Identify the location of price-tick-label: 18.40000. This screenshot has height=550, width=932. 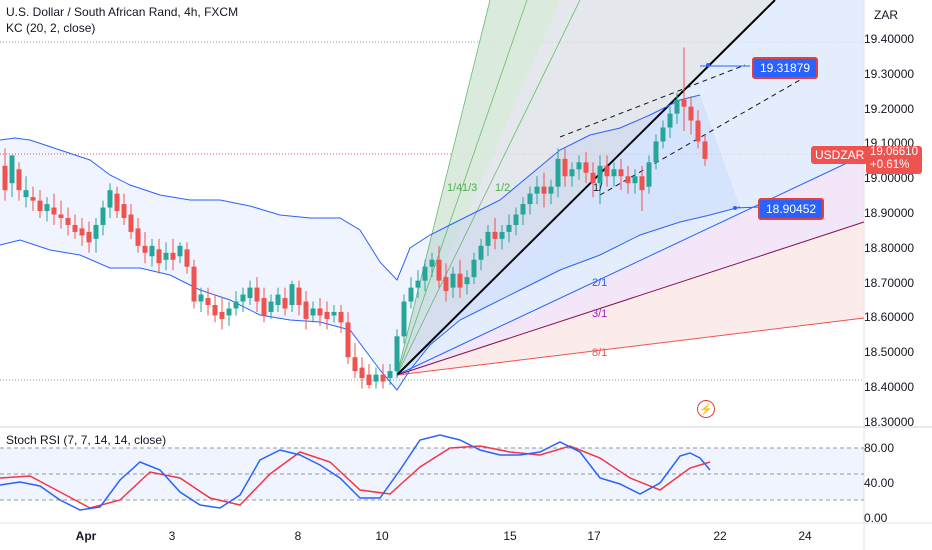
(889, 387).